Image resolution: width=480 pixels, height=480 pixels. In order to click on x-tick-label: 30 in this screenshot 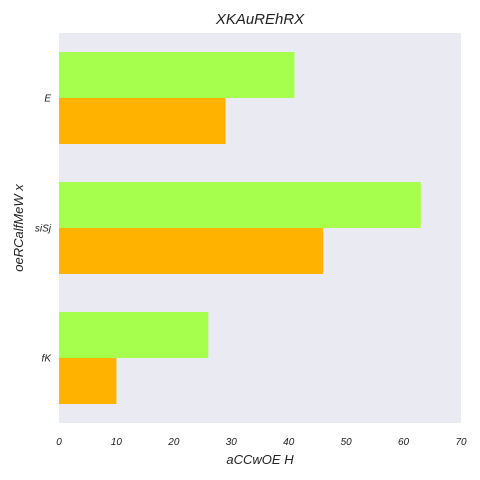, I will do `click(232, 442)`.